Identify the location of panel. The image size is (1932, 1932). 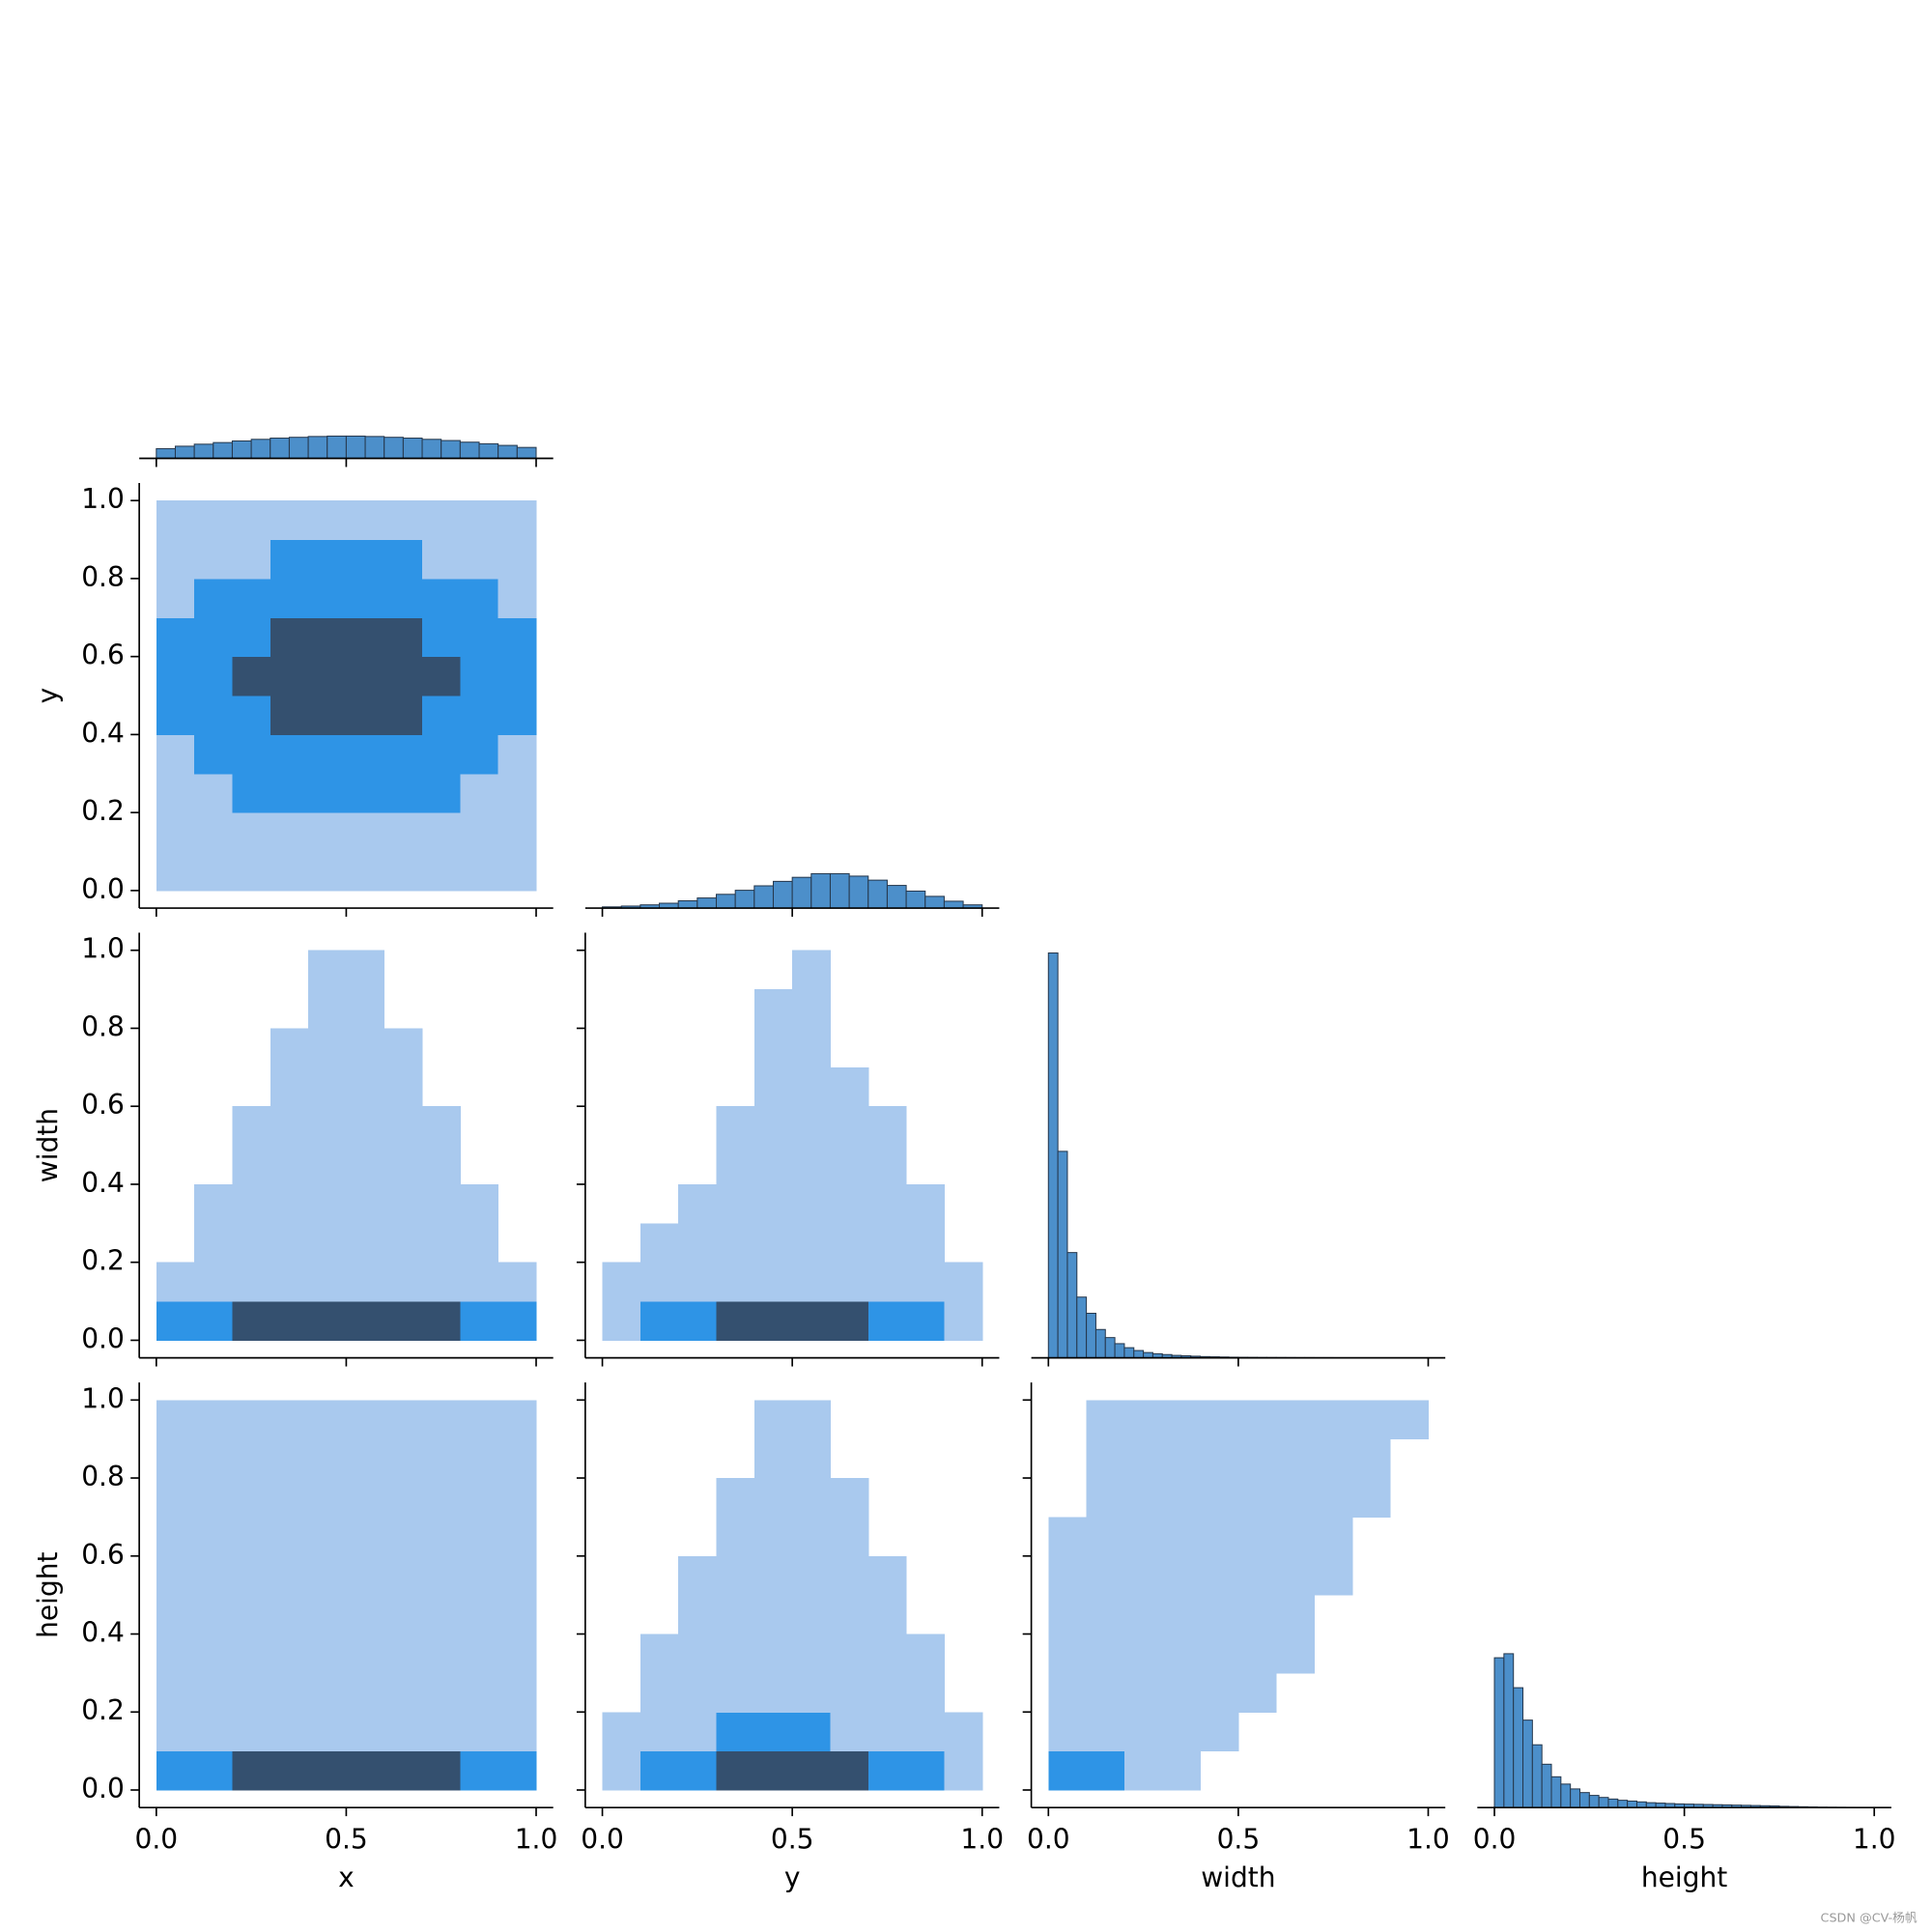
(346, 451).